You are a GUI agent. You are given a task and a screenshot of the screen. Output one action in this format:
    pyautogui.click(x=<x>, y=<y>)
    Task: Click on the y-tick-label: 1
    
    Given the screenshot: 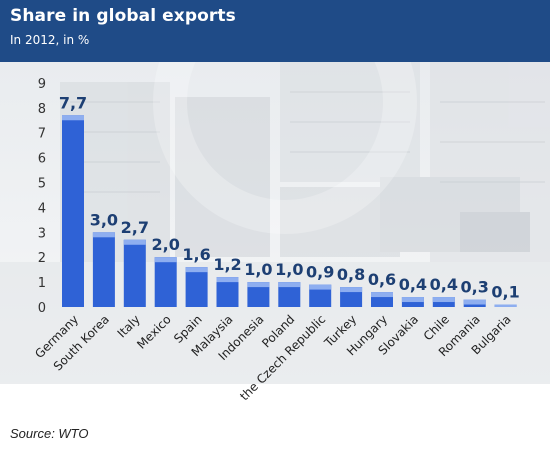 What is the action you would take?
    pyautogui.click(x=42, y=283)
    